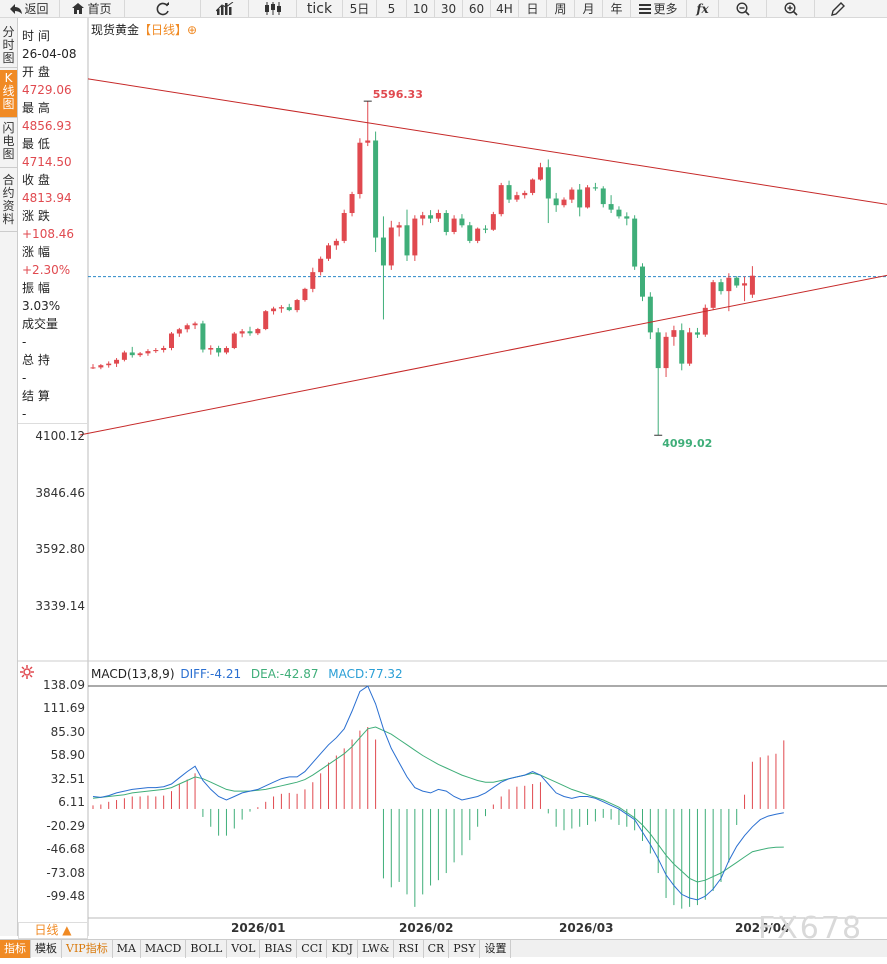 This screenshot has height=964, width=887. Describe the element at coordinates (258, 928) in the screenshot. I see `x-axis-label: 2026/01` at that location.